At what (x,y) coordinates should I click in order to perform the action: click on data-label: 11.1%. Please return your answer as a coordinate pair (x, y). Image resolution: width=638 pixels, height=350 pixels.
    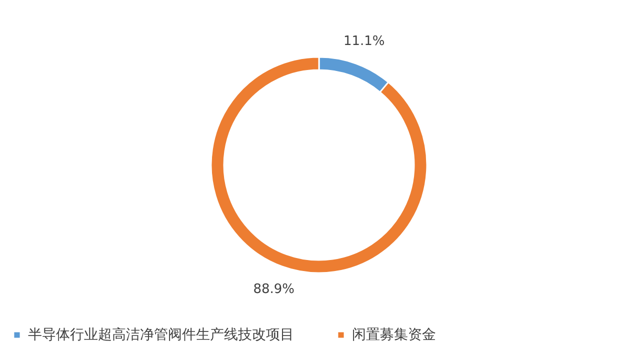
    Looking at the image, I should click on (364, 41).